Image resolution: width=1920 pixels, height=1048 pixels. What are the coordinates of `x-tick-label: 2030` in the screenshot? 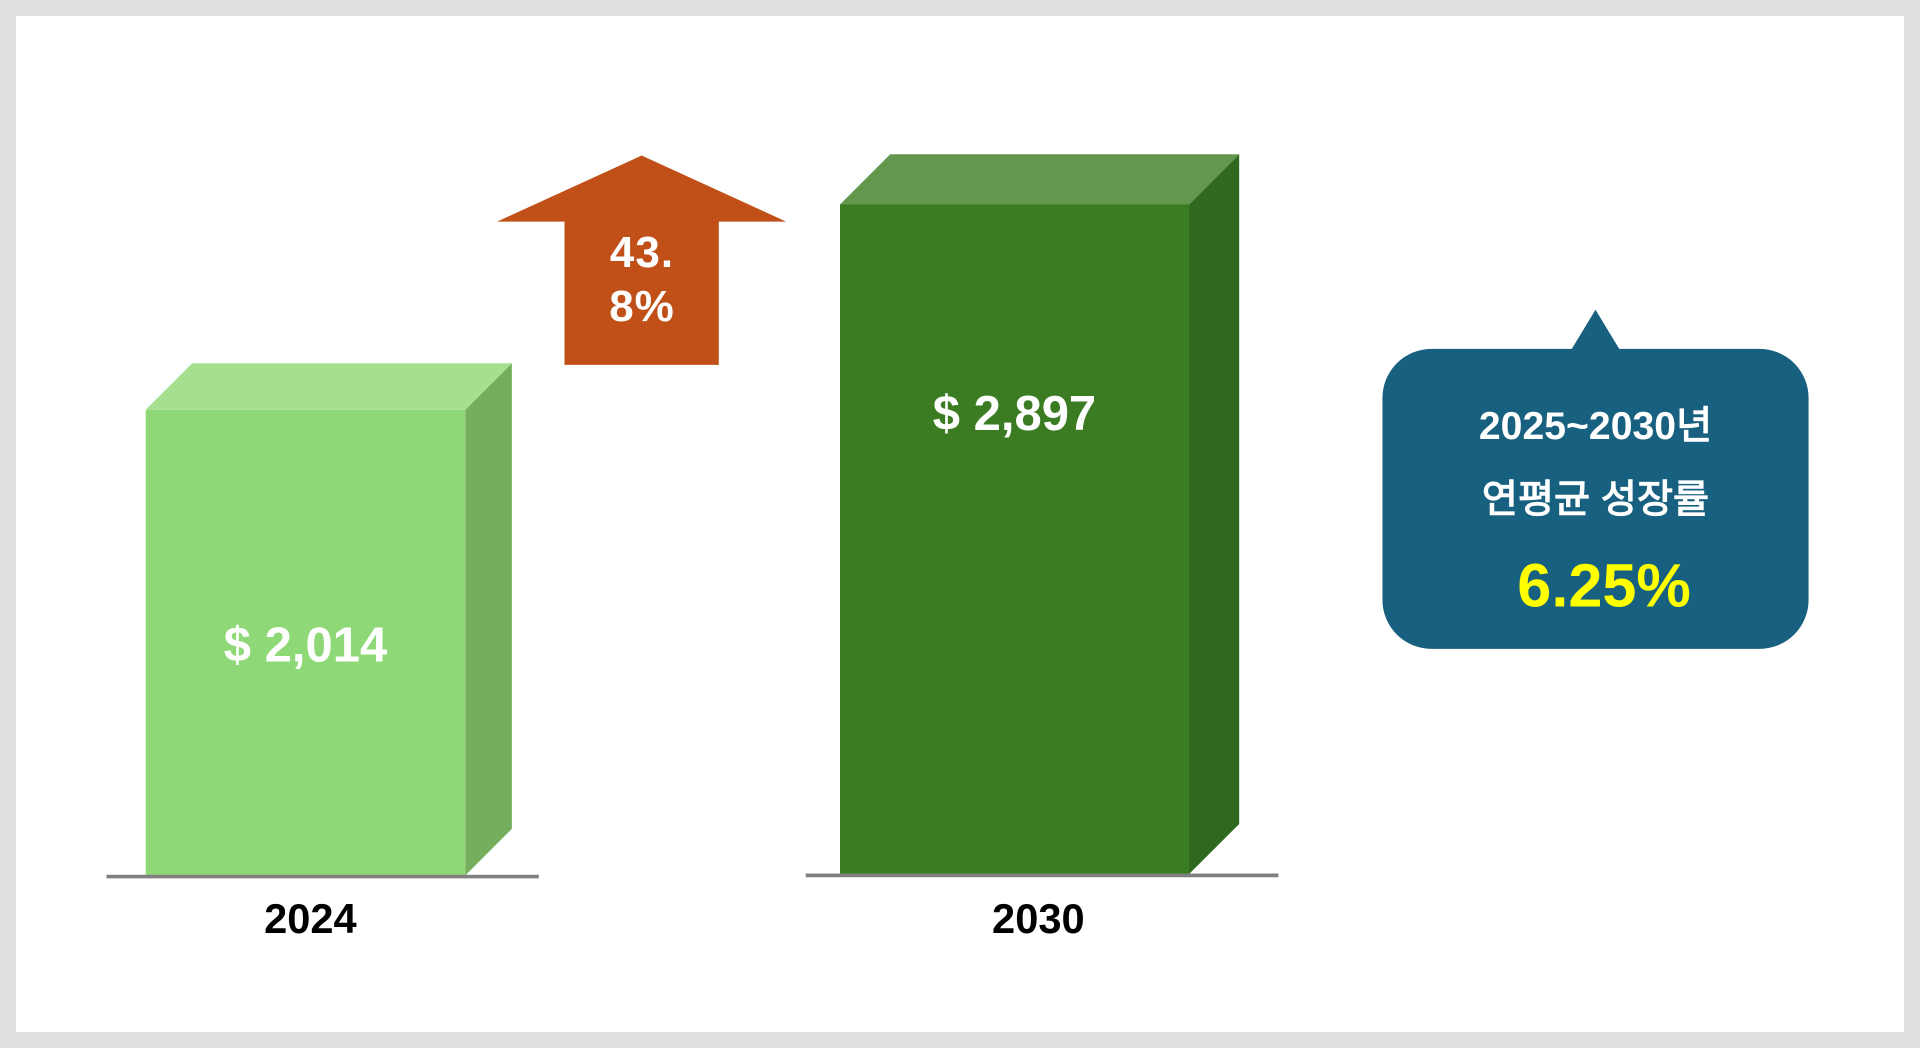 It's located at (1038, 918).